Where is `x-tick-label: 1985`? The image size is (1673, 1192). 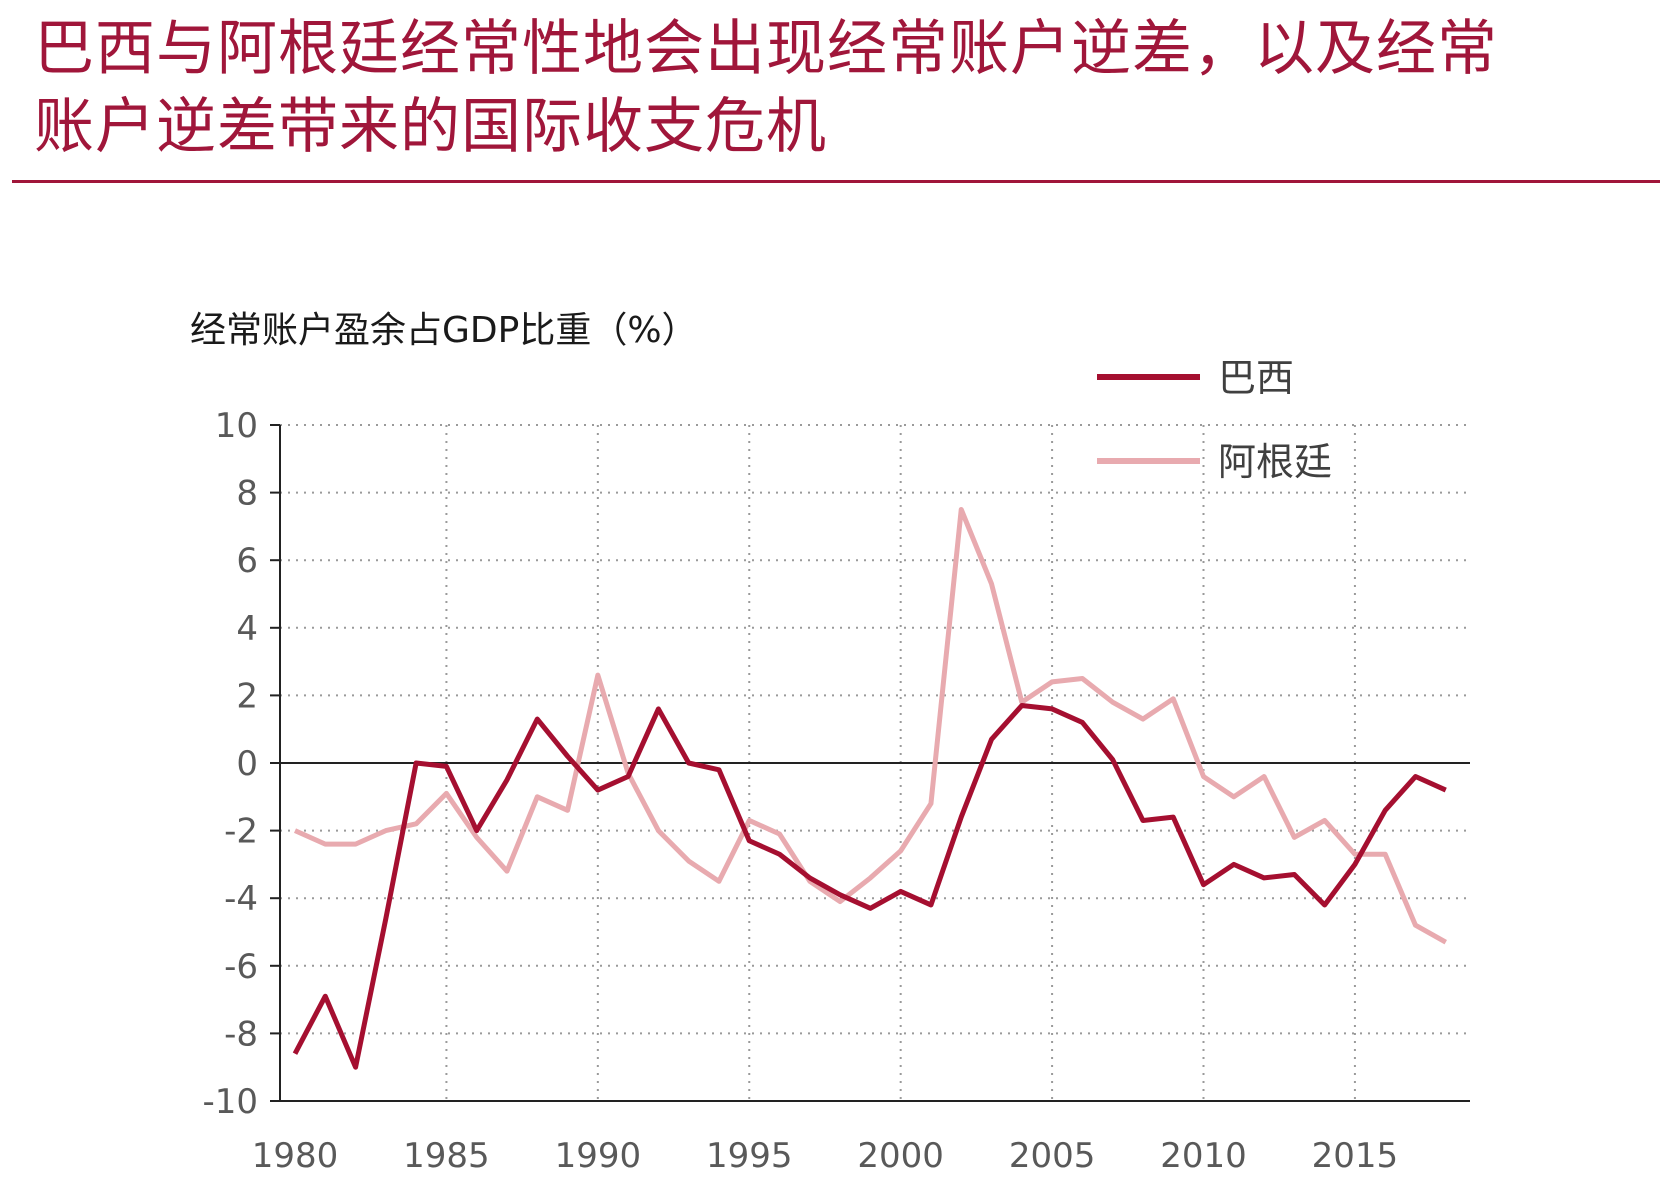 x-tick-label: 1985 is located at coordinates (446, 1156).